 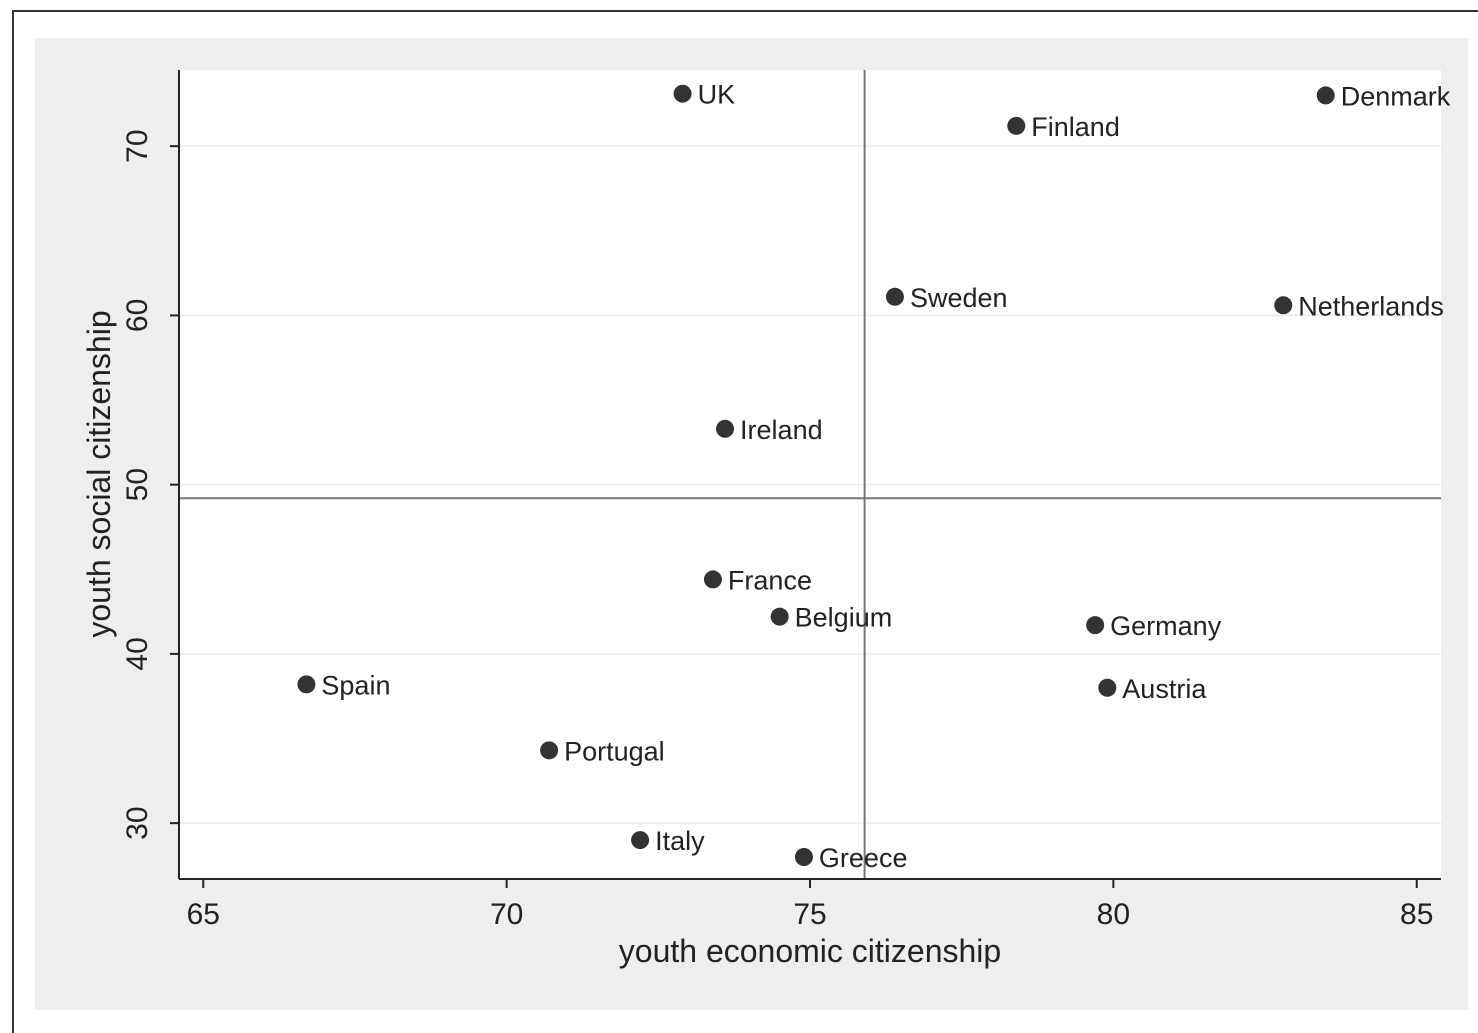 What do you see at coordinates (1396, 96) in the screenshot?
I see `point-label: Denmark` at bounding box center [1396, 96].